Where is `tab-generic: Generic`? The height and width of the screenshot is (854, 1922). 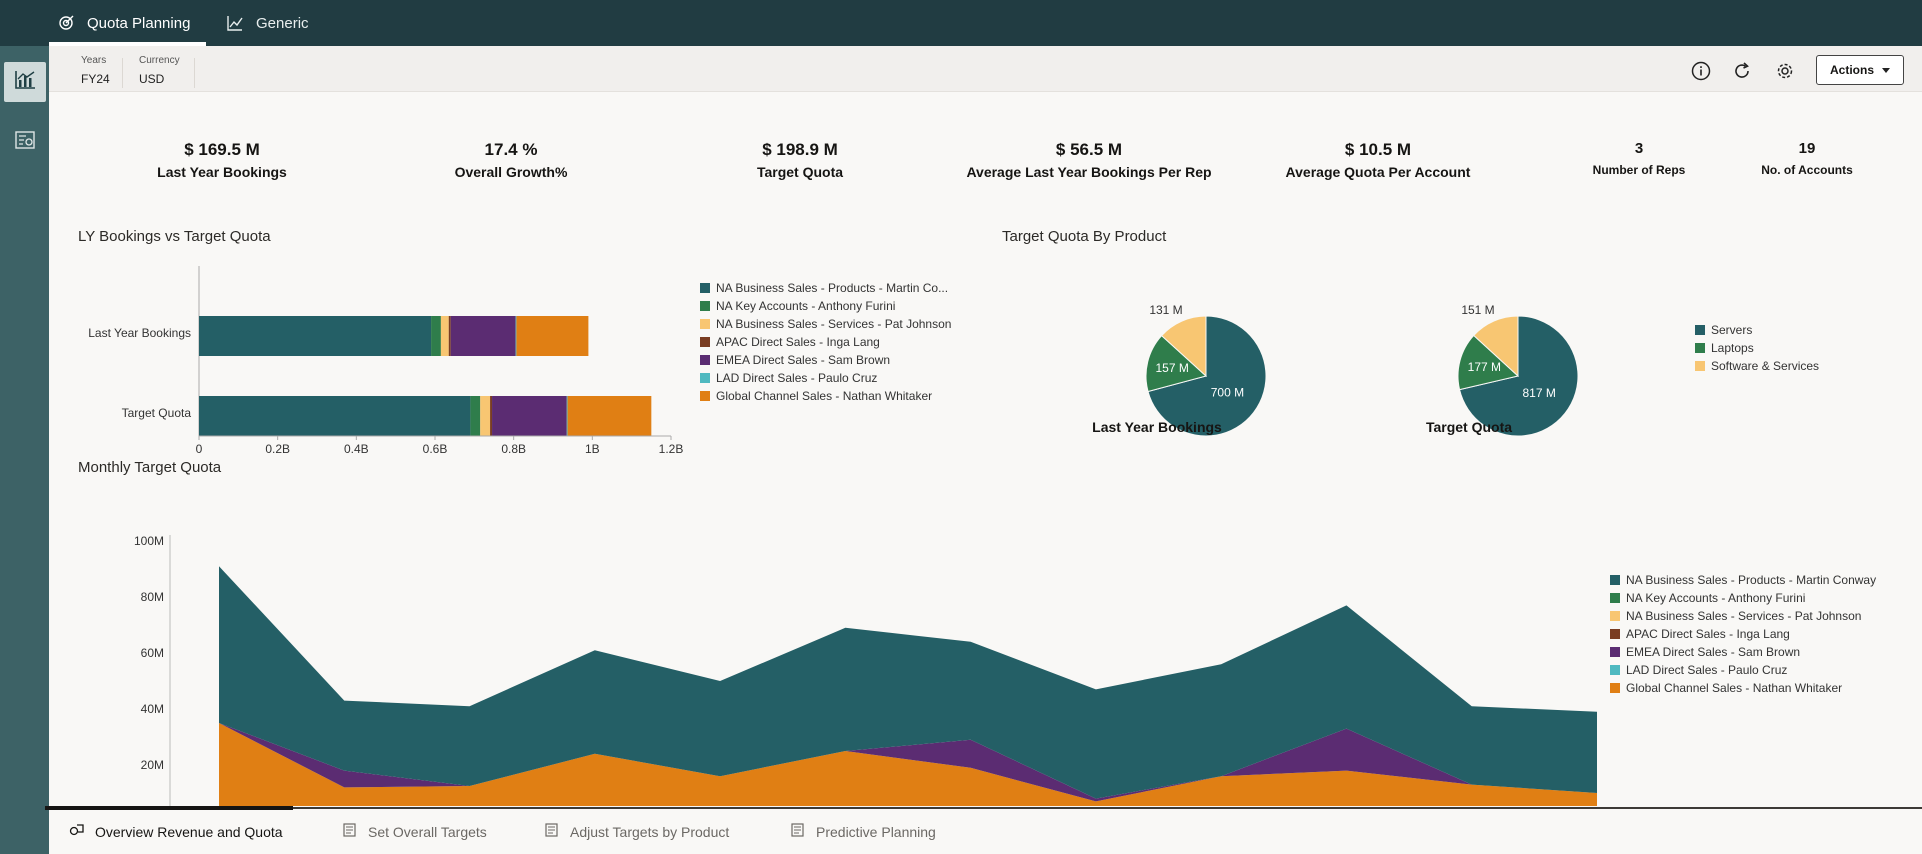
tab-generic: Generic is located at coordinates (267, 23).